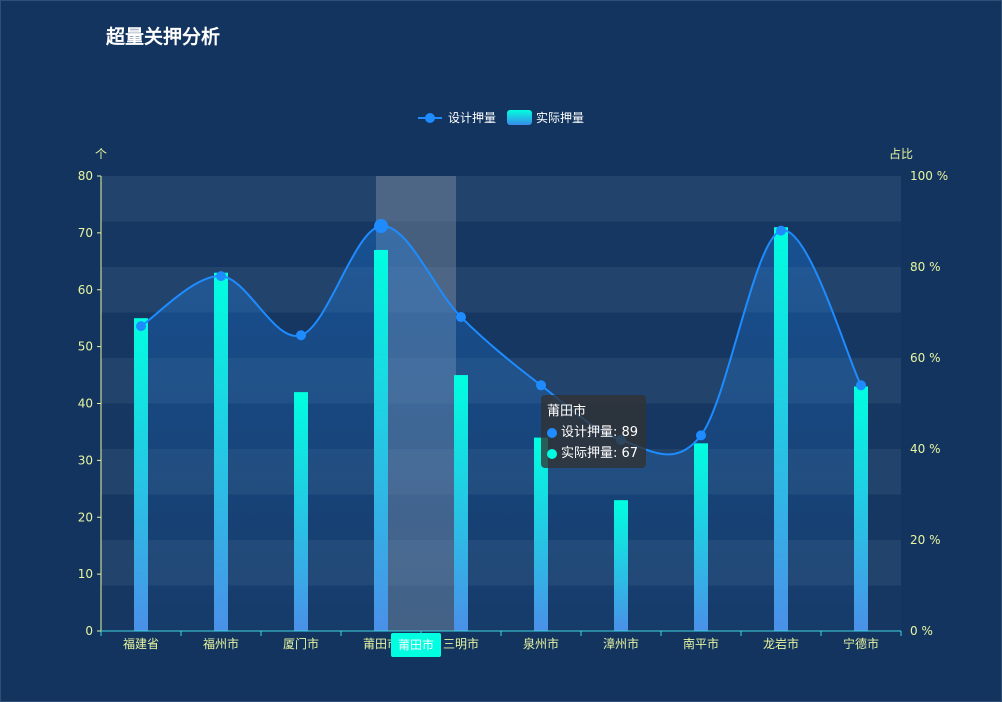 Image resolution: width=1002 pixels, height=702 pixels. Describe the element at coordinates (85, 574) in the screenshot. I see `y-left-tick-label: 10` at that location.